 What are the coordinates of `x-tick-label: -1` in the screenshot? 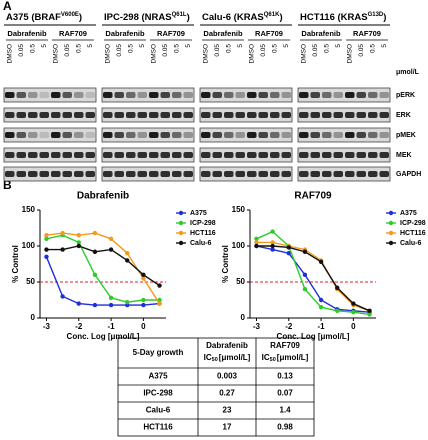 It's located at (322, 326).